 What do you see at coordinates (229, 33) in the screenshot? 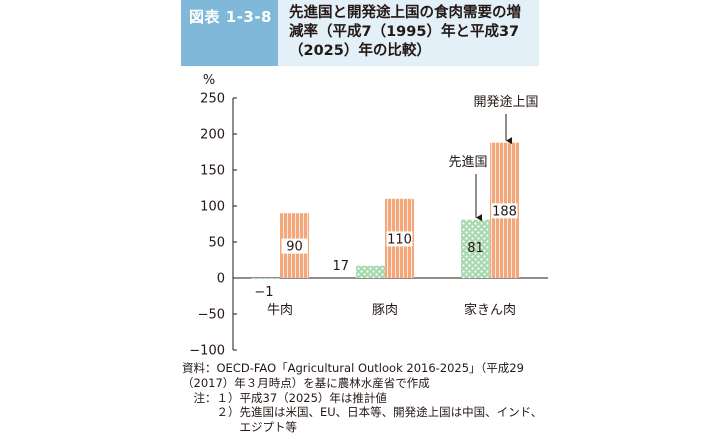
I see `figure-number: 図表 1-3-8` at bounding box center [229, 33].